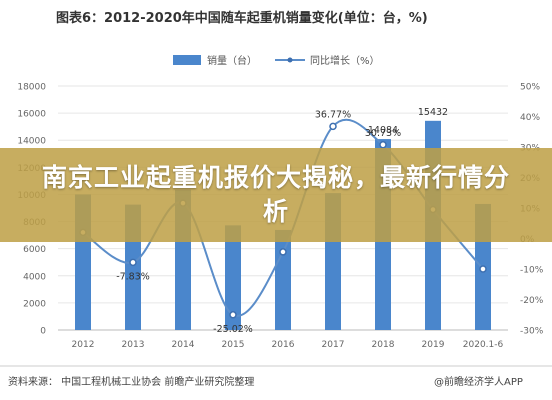 This screenshot has height=400, width=552. Describe the element at coordinates (133, 276) in the screenshot. I see `line-data-label: -7.83%` at that location.